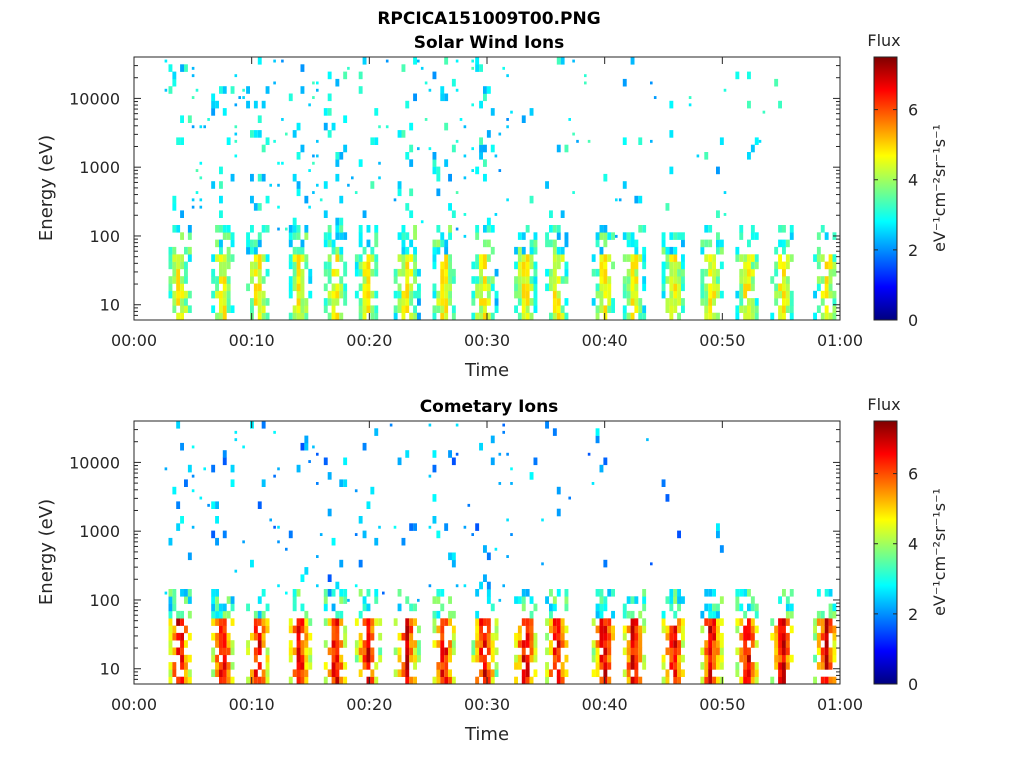  Describe the element at coordinates (883, 404) in the screenshot. I see `colorbar-title: Flux` at that location.